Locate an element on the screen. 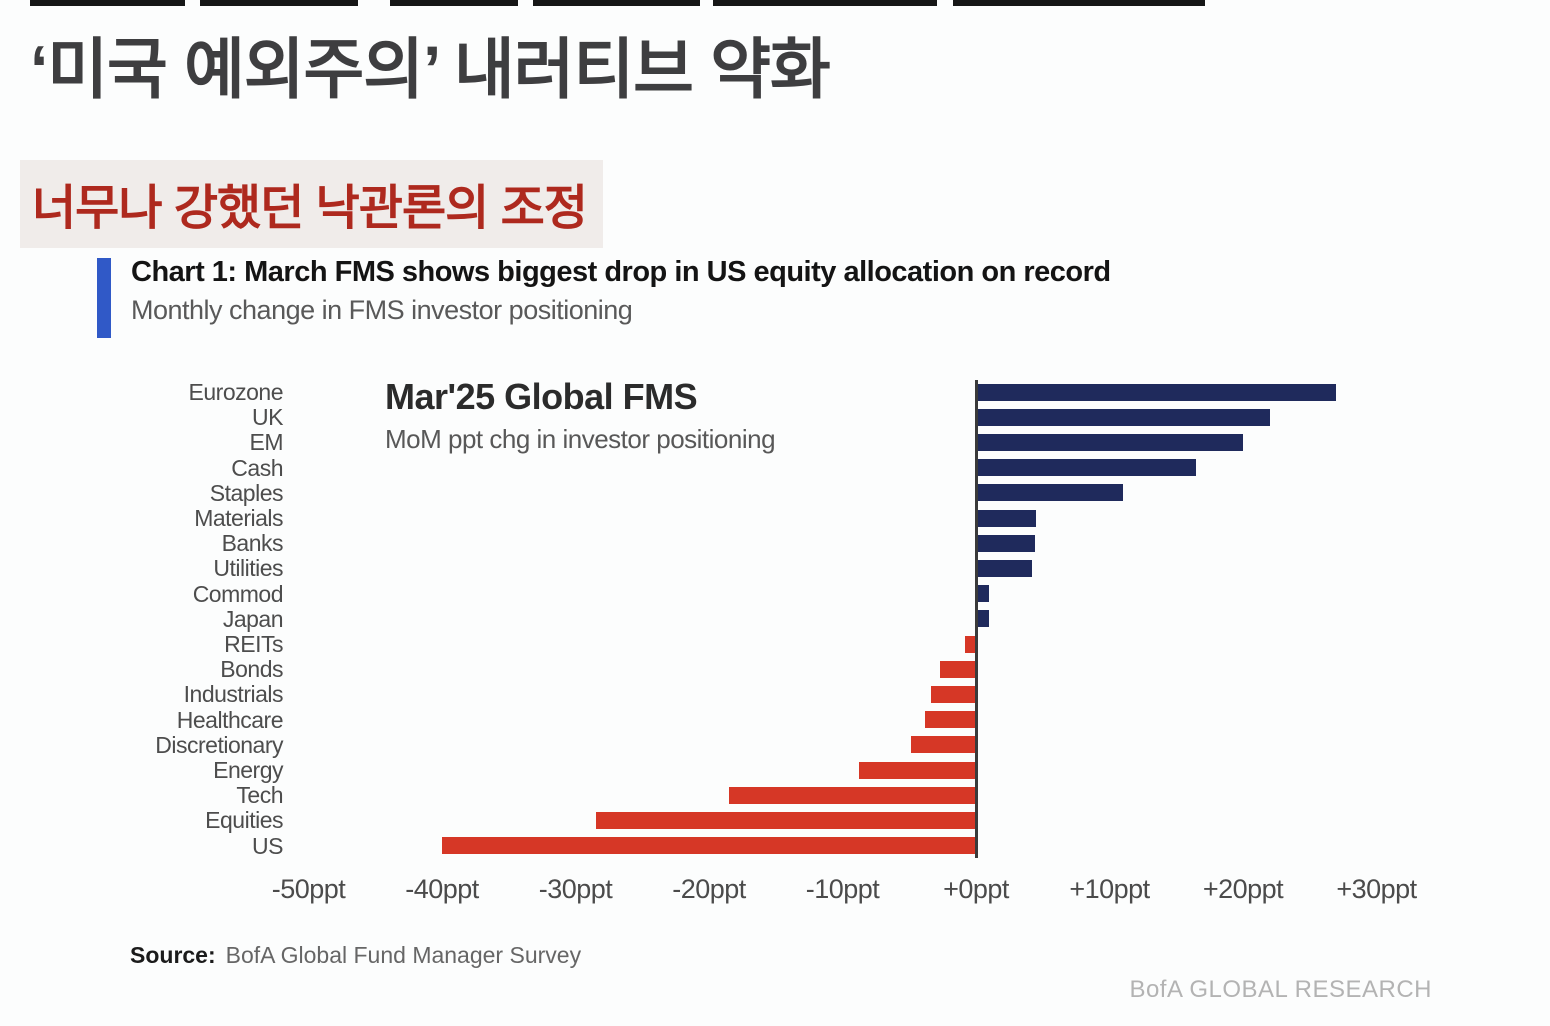 The width and height of the screenshot is (1550, 1026). page-title: ‘미국 예외주의’ 내러티브 약화 is located at coordinates (430, 69).